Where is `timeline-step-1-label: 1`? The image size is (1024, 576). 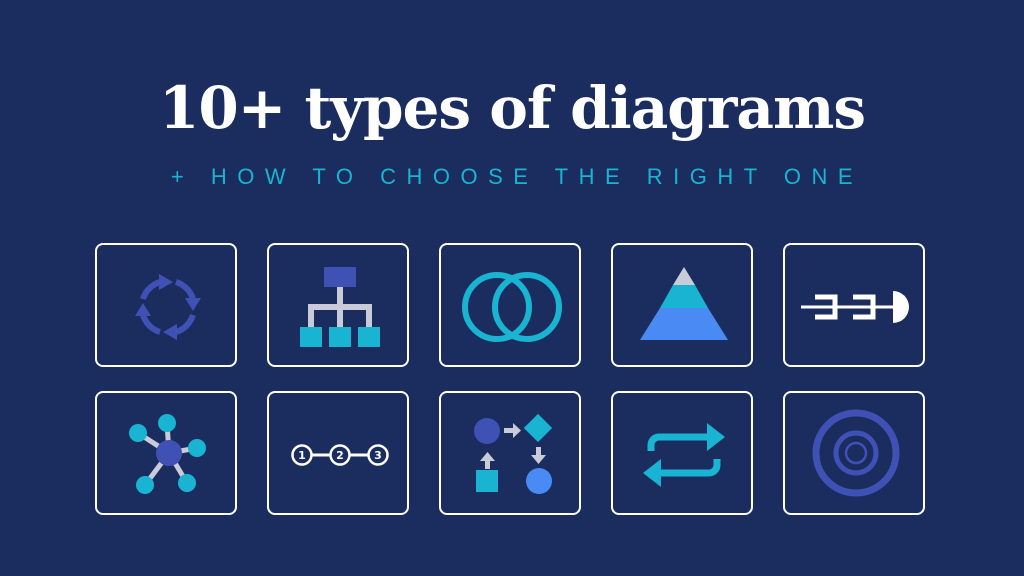 timeline-step-1-label: 1 is located at coordinates (302, 455).